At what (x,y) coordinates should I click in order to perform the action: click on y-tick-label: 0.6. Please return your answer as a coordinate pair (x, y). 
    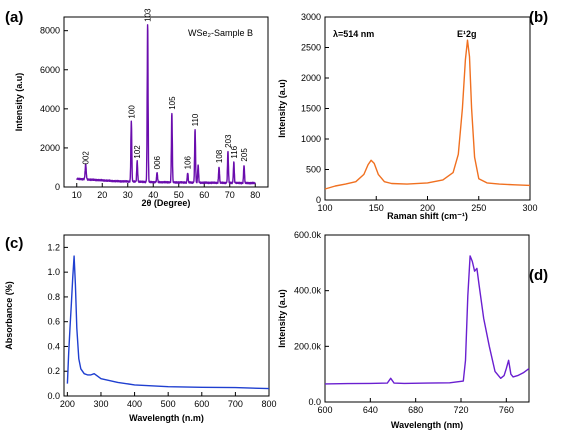
    Looking at the image, I should click on (53, 322).